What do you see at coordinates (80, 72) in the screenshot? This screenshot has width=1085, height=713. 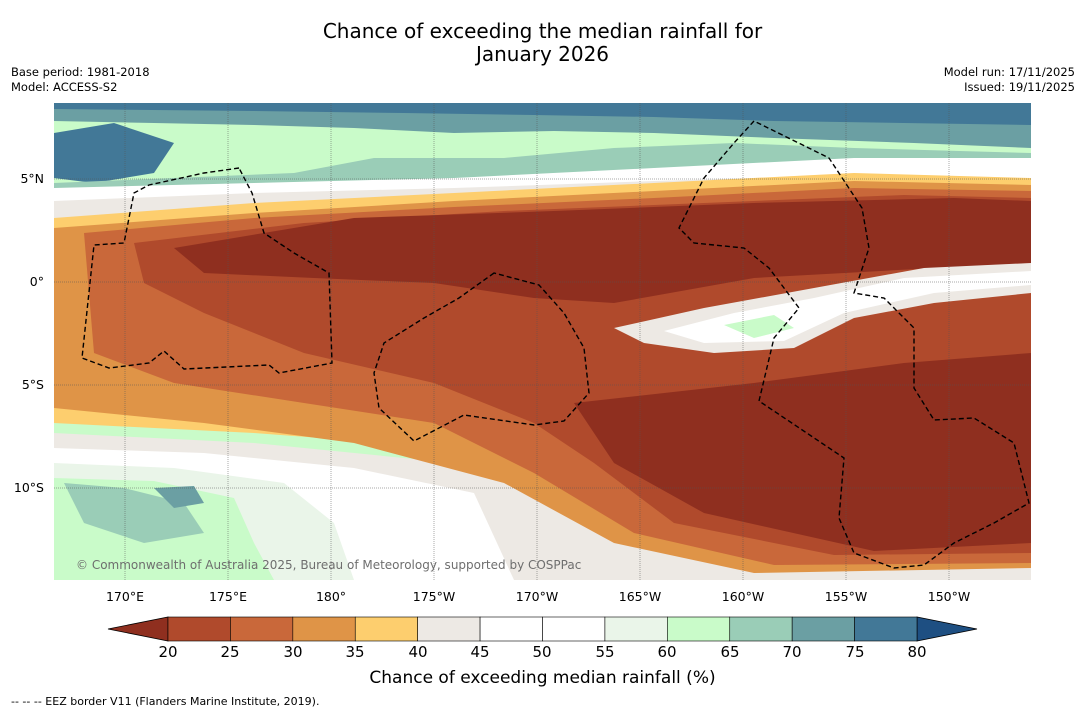 I see `base-period: Base period: 1981-2018` at bounding box center [80, 72].